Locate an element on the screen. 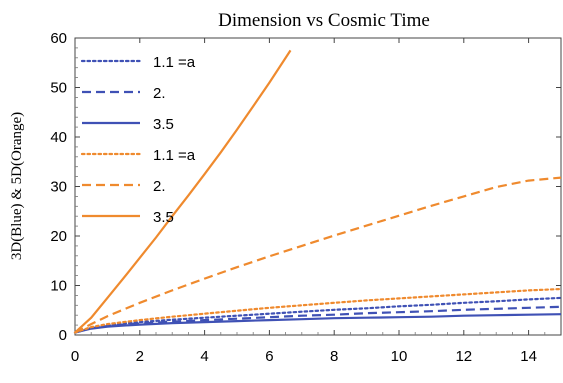  y-axis-label: 3D(Blue) & 5D(Orange) is located at coordinates (17, 186).